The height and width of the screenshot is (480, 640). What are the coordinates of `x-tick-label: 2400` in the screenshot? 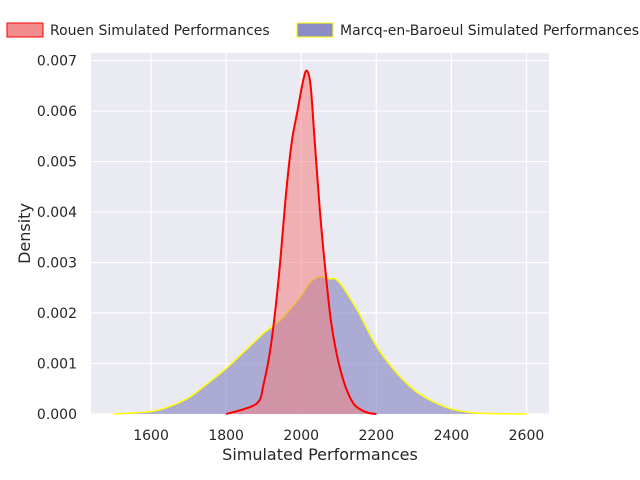 It's located at (452, 436).